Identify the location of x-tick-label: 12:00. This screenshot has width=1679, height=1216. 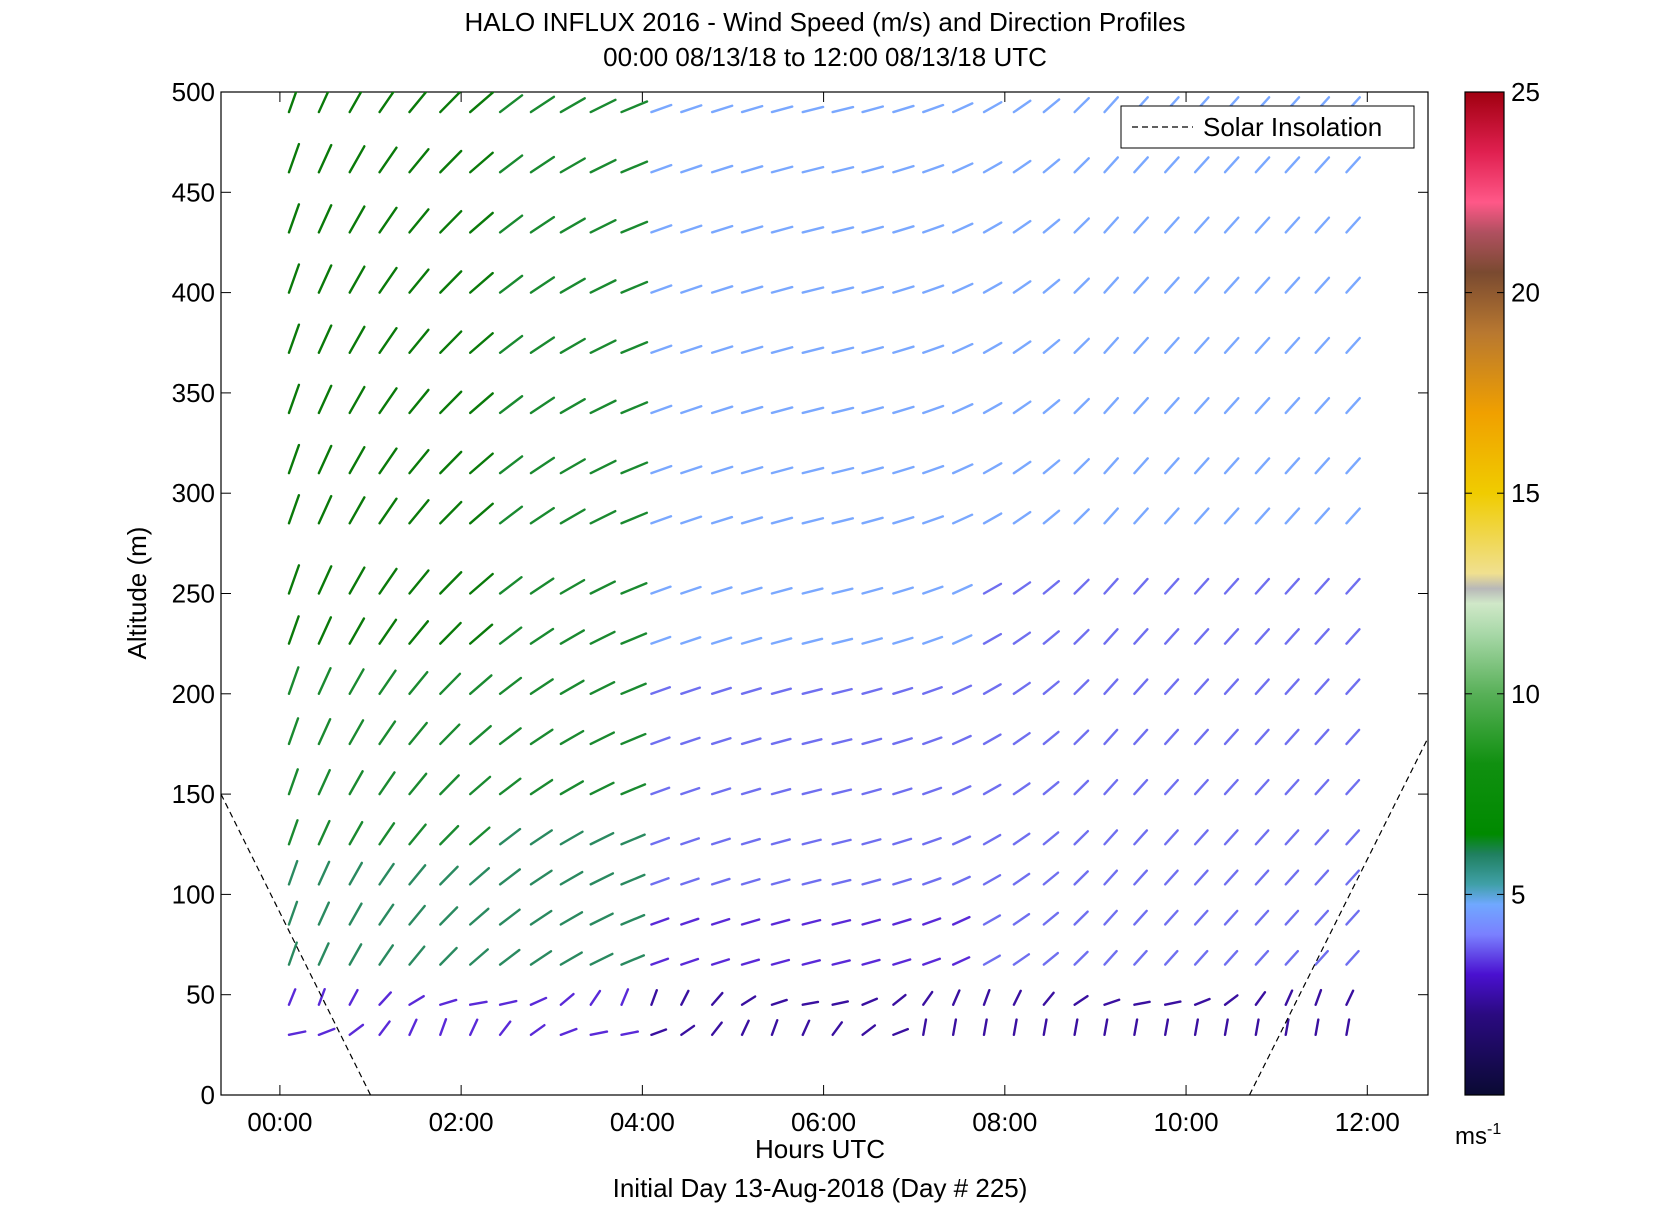
(1367, 1122).